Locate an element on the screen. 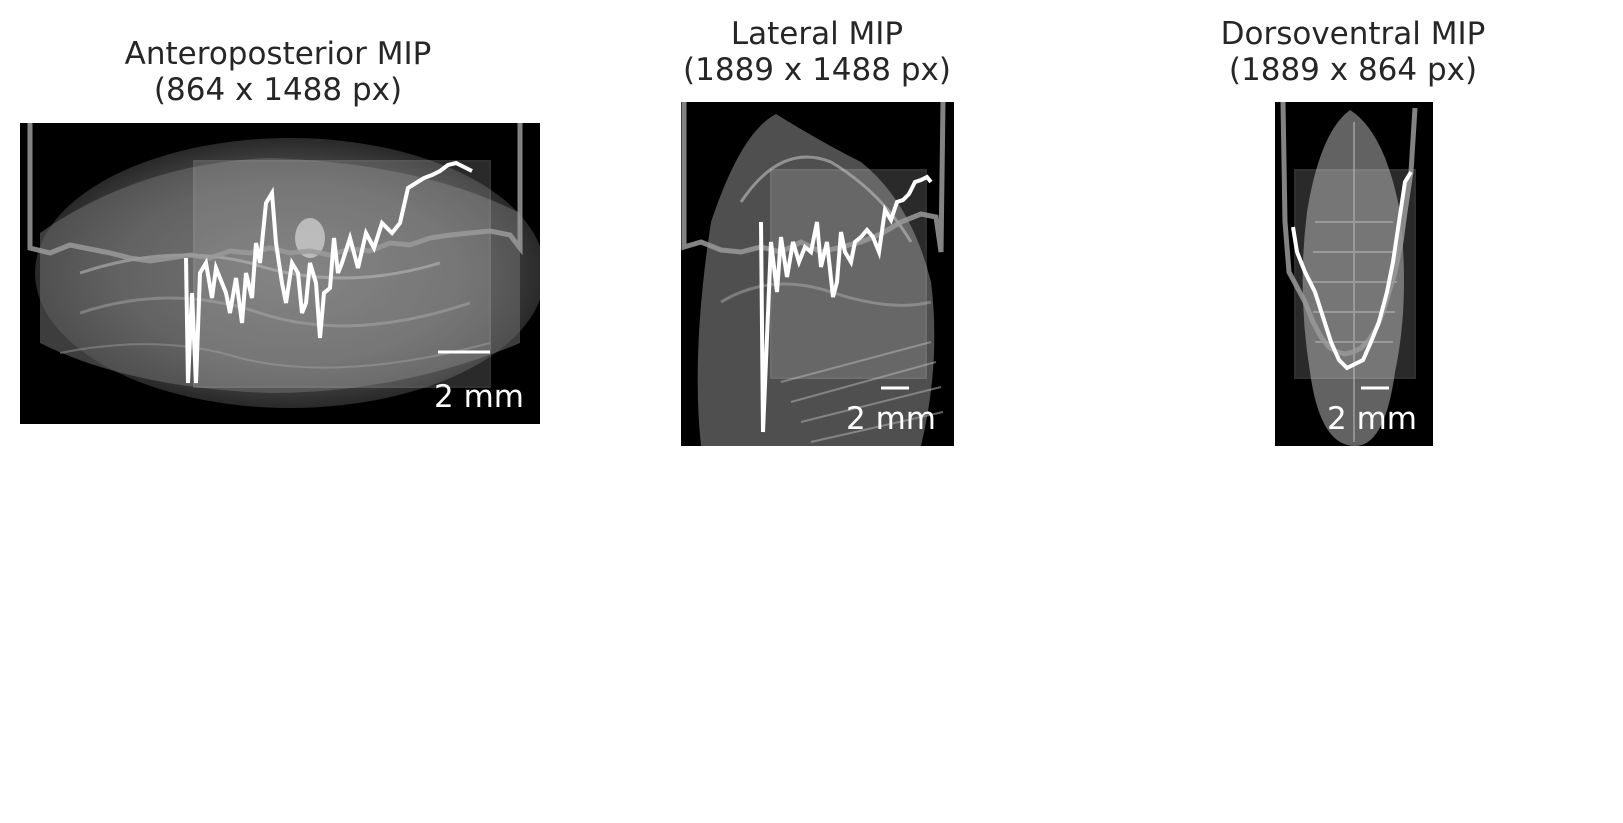 This screenshot has width=1623, height=823. panel-title-line2: (1889 x 864 px) is located at coordinates (1353, 70).